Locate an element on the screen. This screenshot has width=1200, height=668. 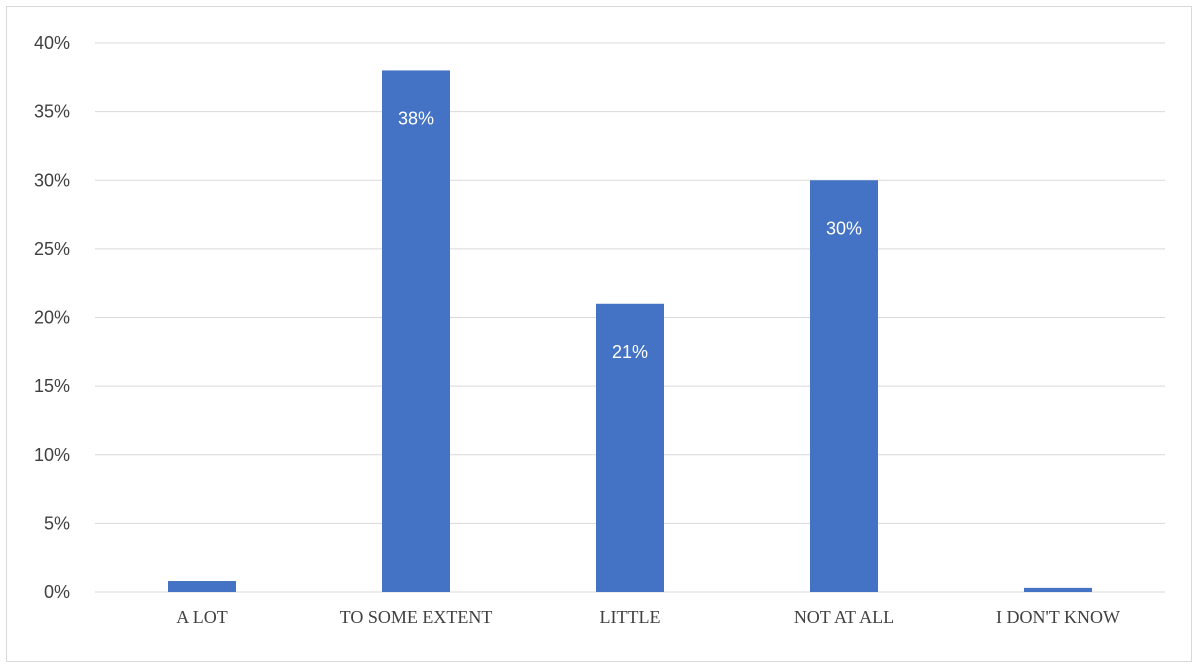
x-tick-label: I DON'T KNOW is located at coordinates (1058, 617).